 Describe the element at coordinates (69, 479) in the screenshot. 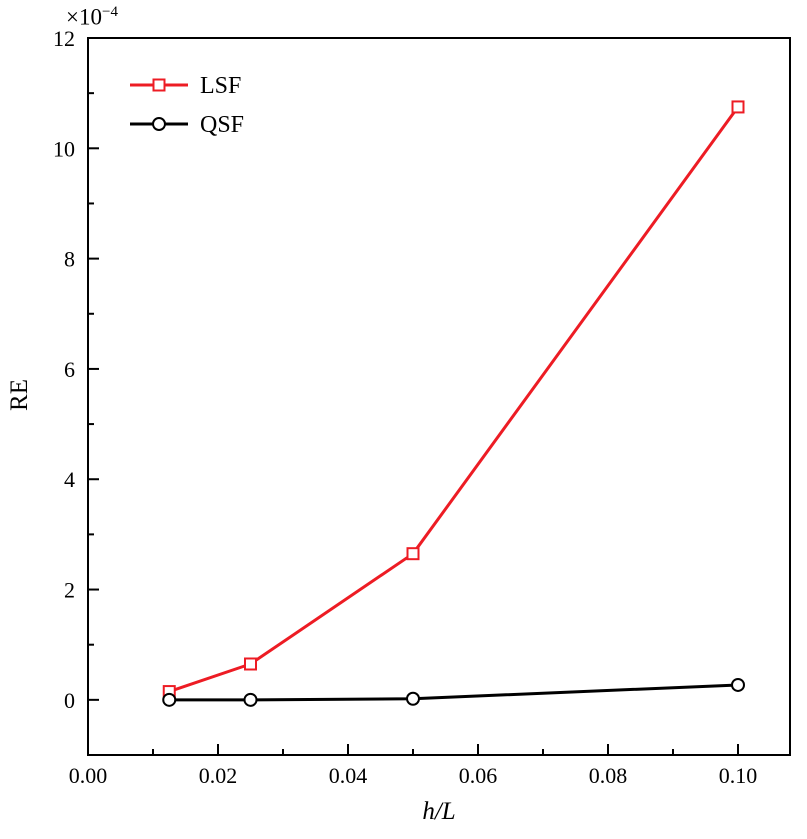

I see `y-tick-label: 4` at that location.